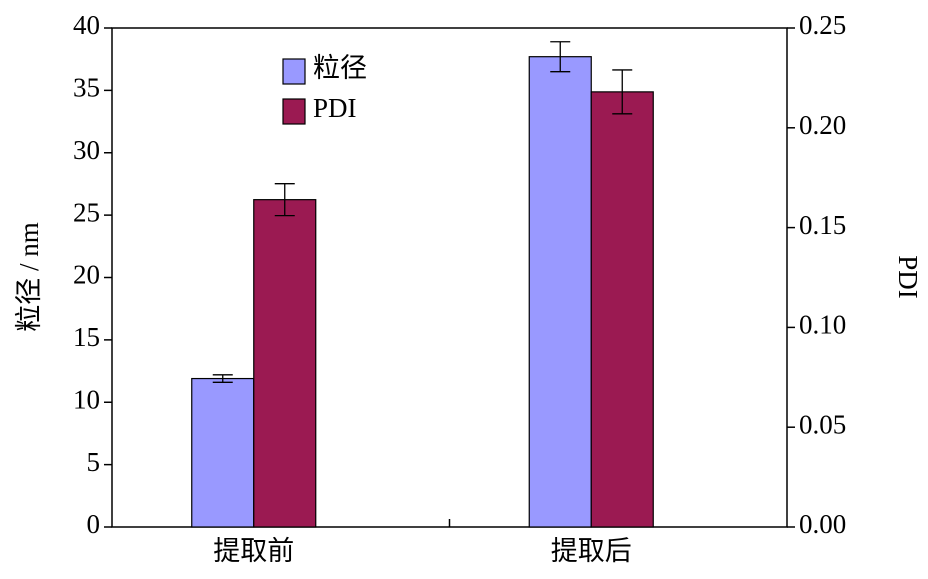 This screenshot has height=579, width=928. I want to click on y-tick-label: 5, so click(94, 462).